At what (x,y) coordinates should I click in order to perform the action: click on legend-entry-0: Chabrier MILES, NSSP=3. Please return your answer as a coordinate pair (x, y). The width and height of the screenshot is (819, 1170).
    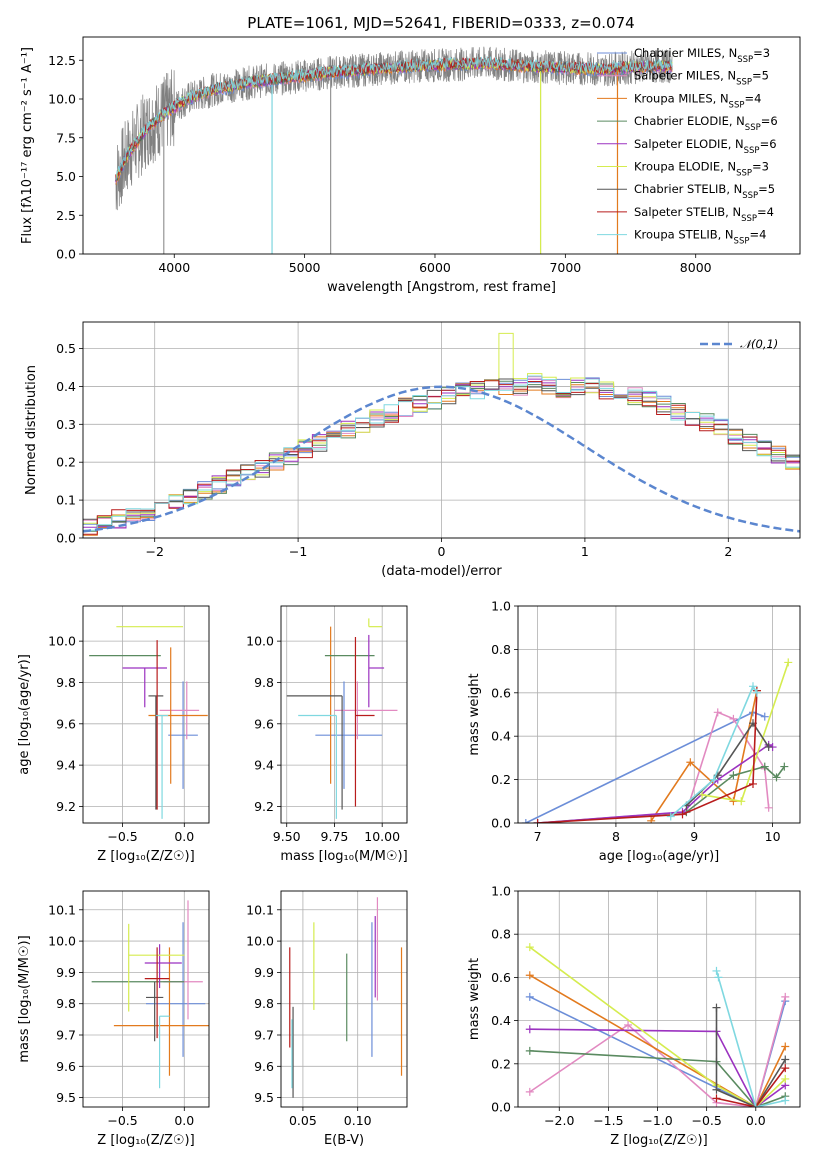
    Looking at the image, I should click on (702, 55).